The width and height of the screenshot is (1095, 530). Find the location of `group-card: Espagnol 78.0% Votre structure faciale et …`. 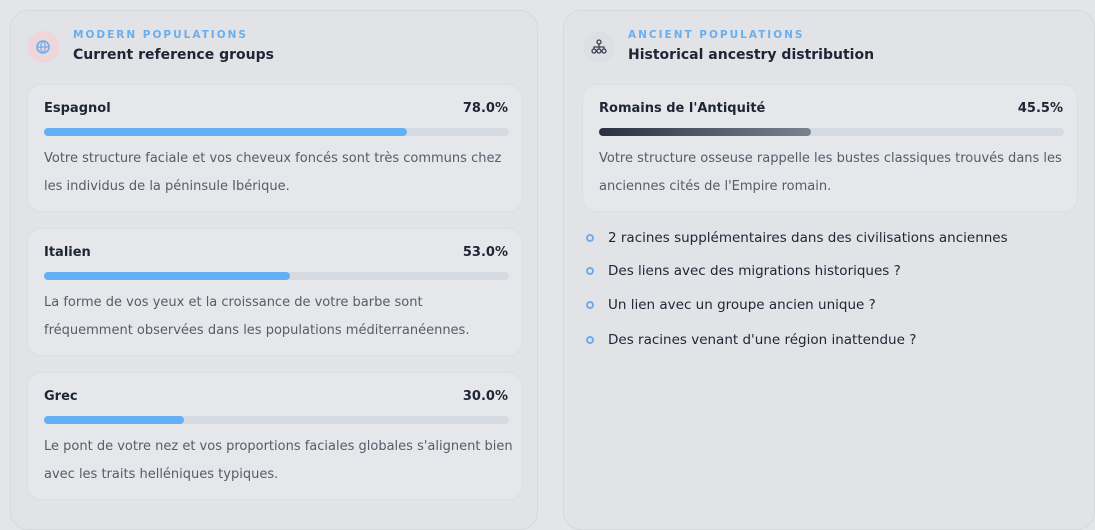

group-card: Espagnol 78.0% Votre structure faciale et … is located at coordinates (275, 148).